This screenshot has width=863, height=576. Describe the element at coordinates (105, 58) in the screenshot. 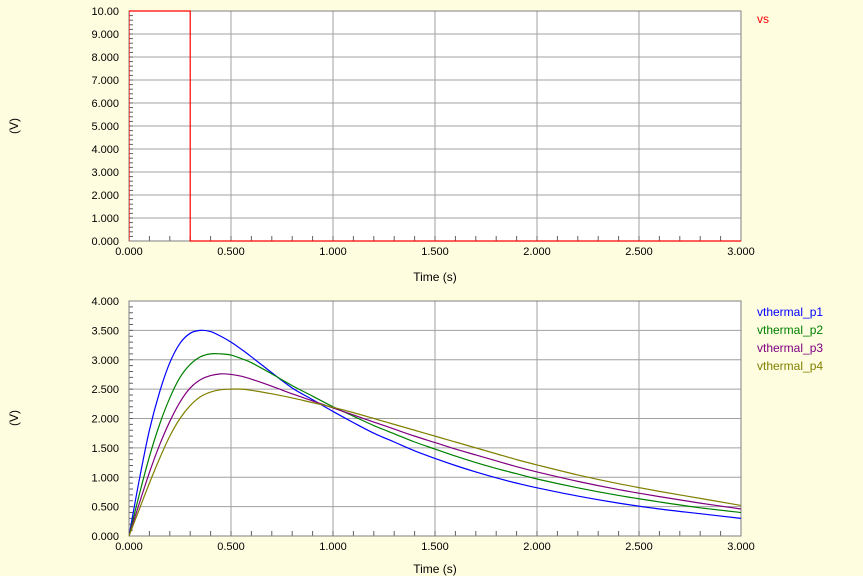

I see `y-tick-label: 8.000` at that location.